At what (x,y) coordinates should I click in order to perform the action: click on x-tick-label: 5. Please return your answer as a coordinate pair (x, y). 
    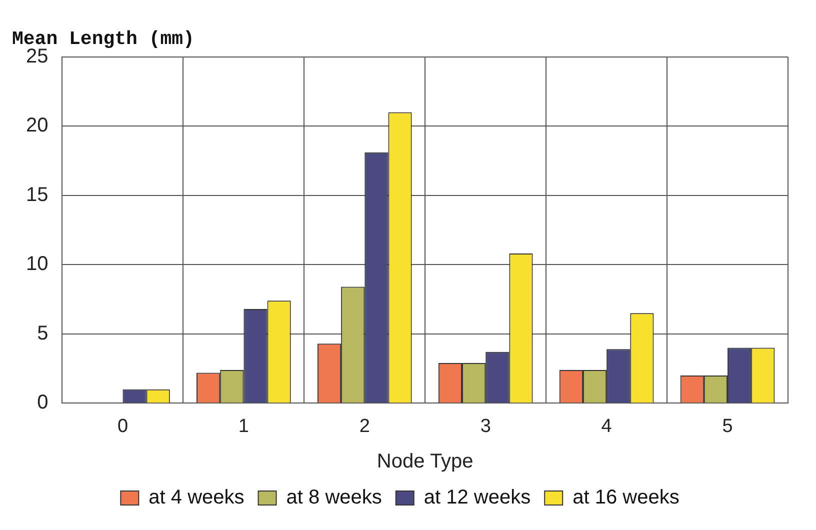
    Looking at the image, I should click on (727, 426).